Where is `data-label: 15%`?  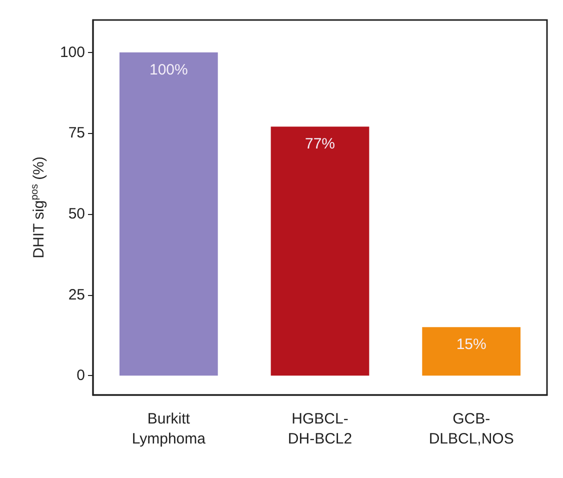
data-label: 15% is located at coordinates (471, 345).